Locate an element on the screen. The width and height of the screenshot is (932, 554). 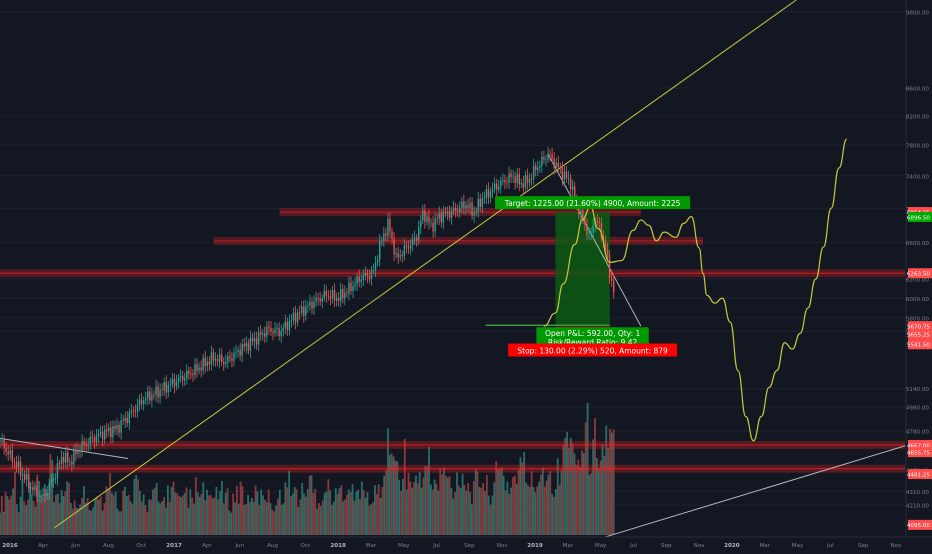
time-tick-label: Oct is located at coordinates (141, 546).